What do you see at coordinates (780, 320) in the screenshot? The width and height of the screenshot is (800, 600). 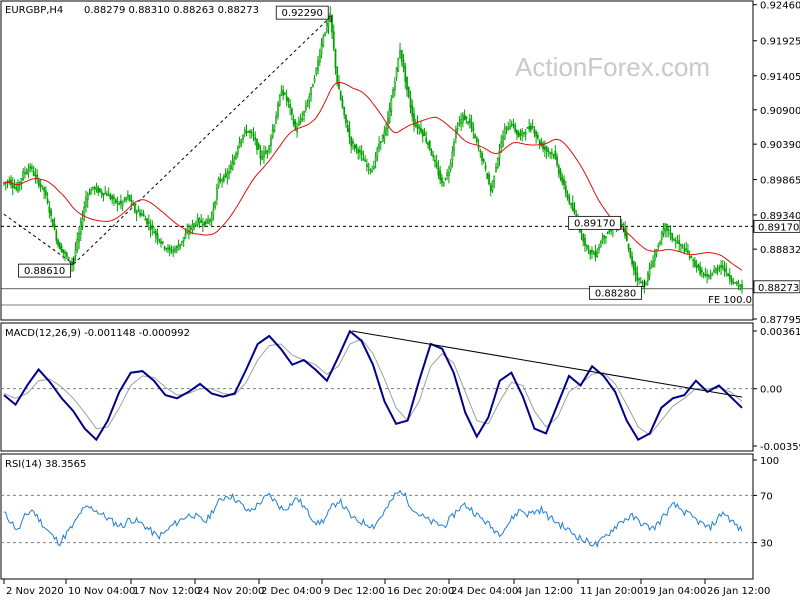 I see `price-axis-label: 0.87795` at bounding box center [780, 320].